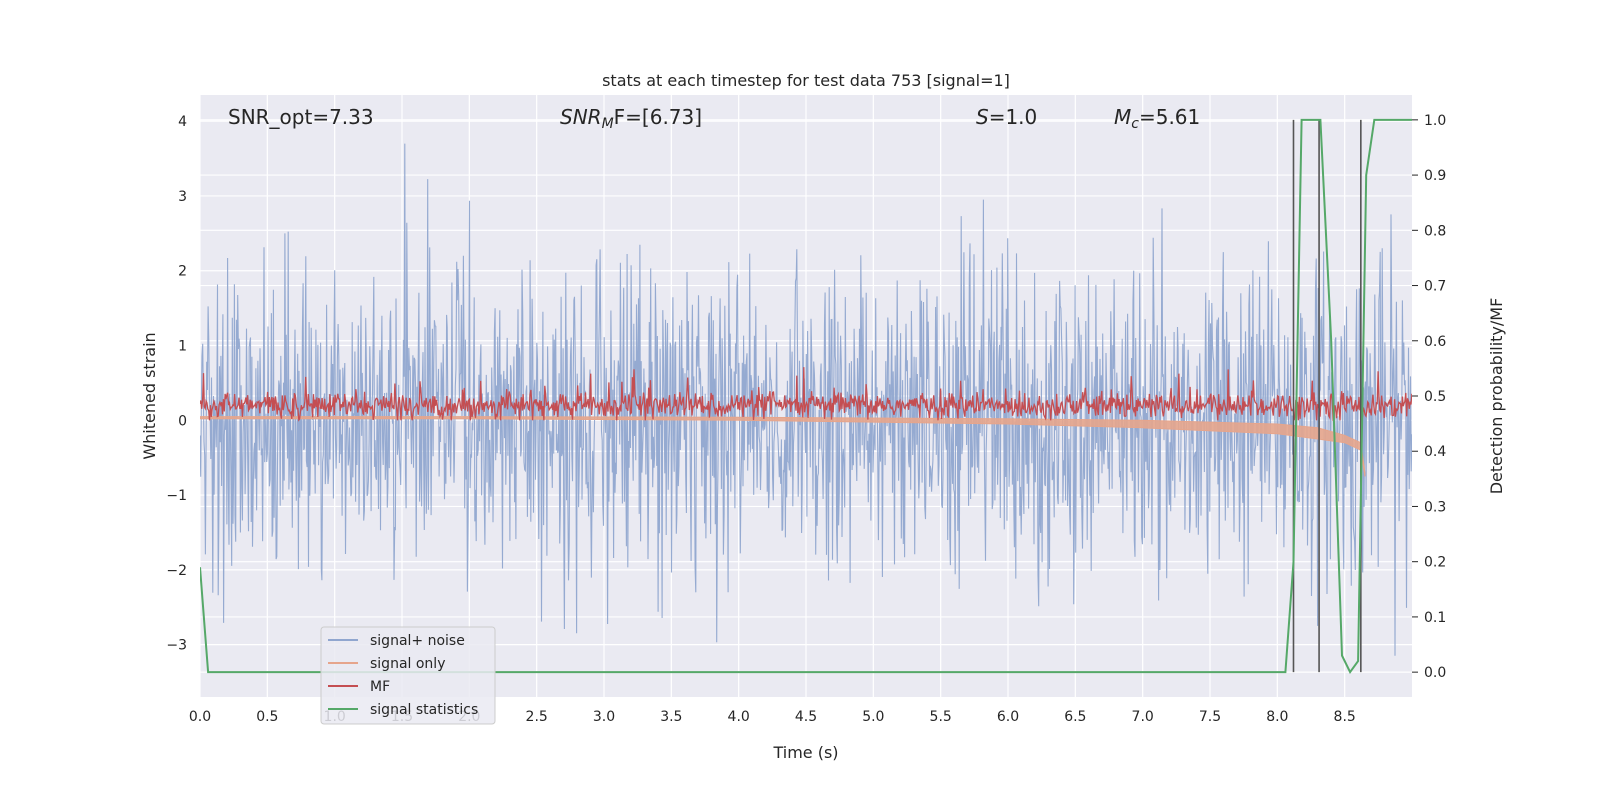 This screenshot has height=804, width=1600. I want to click on y-tick-label: 1, so click(182, 347).